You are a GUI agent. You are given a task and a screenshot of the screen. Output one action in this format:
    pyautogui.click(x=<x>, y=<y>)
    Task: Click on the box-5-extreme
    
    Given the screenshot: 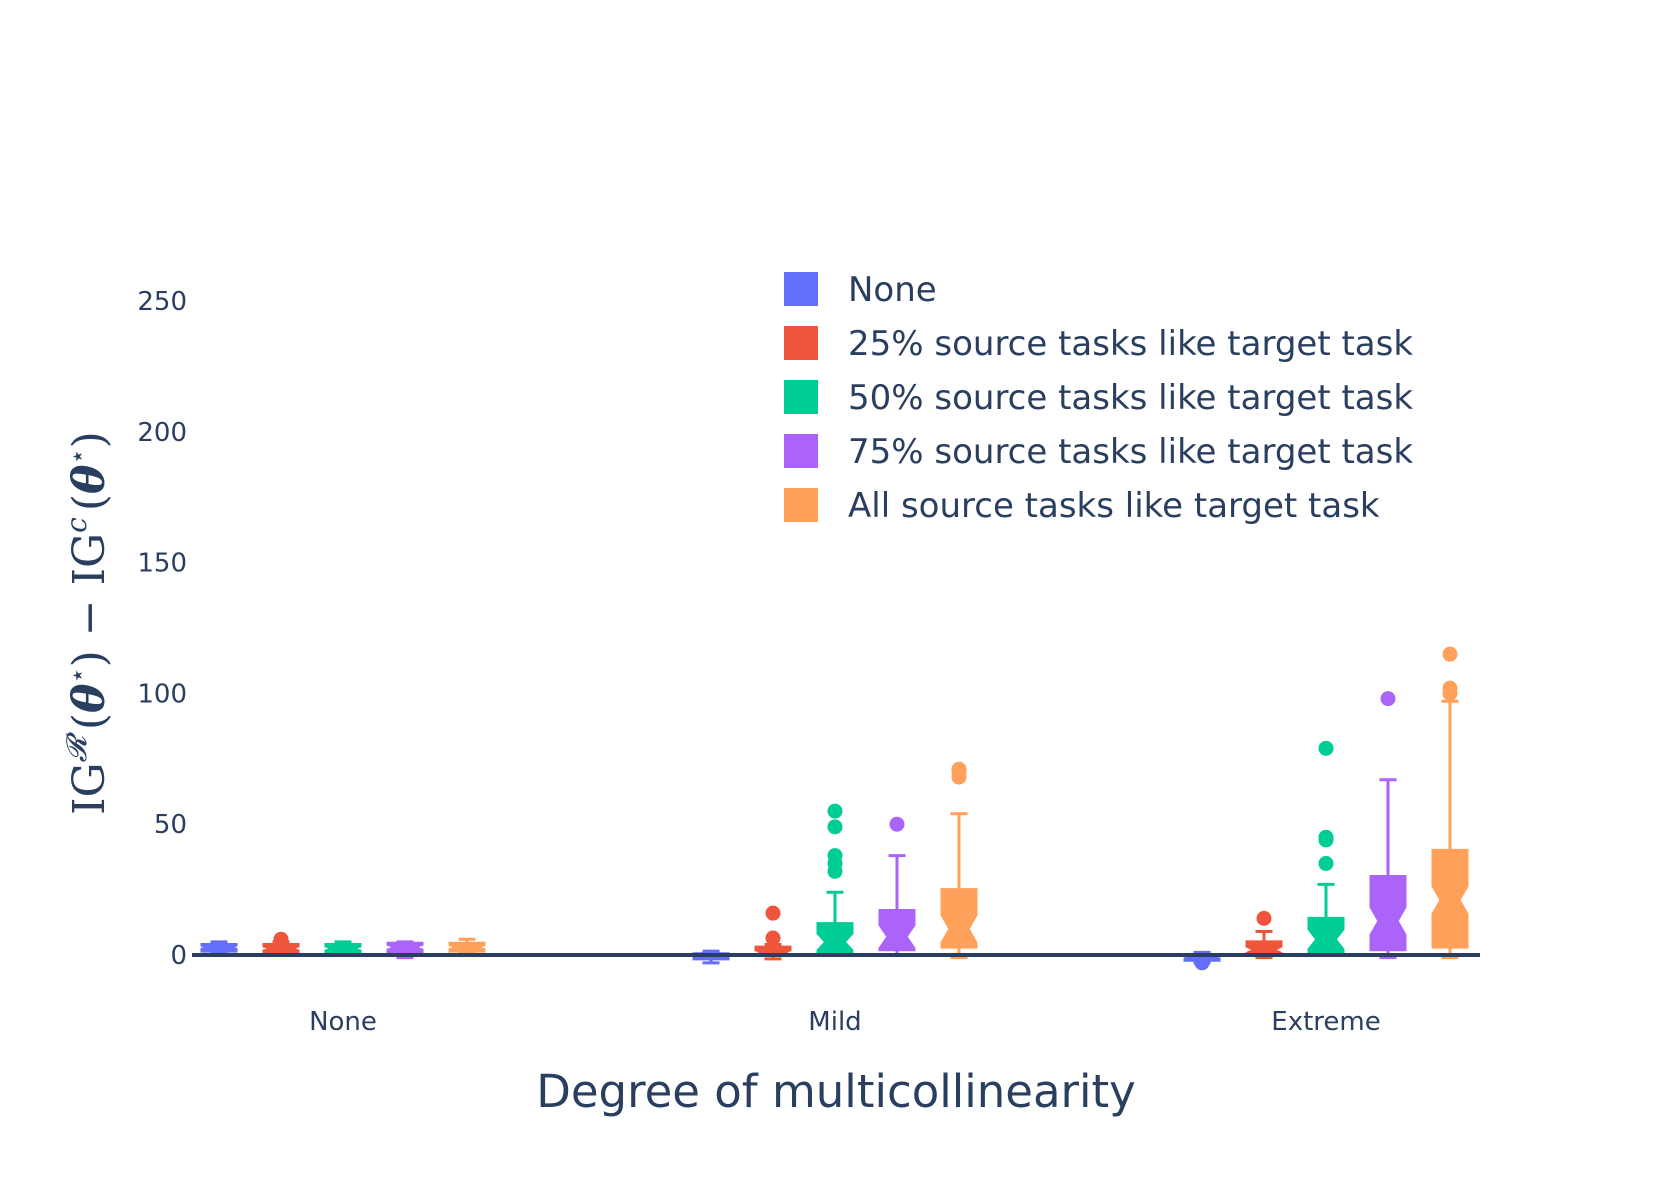 What is the action you would take?
    pyautogui.click(x=1450, y=803)
    